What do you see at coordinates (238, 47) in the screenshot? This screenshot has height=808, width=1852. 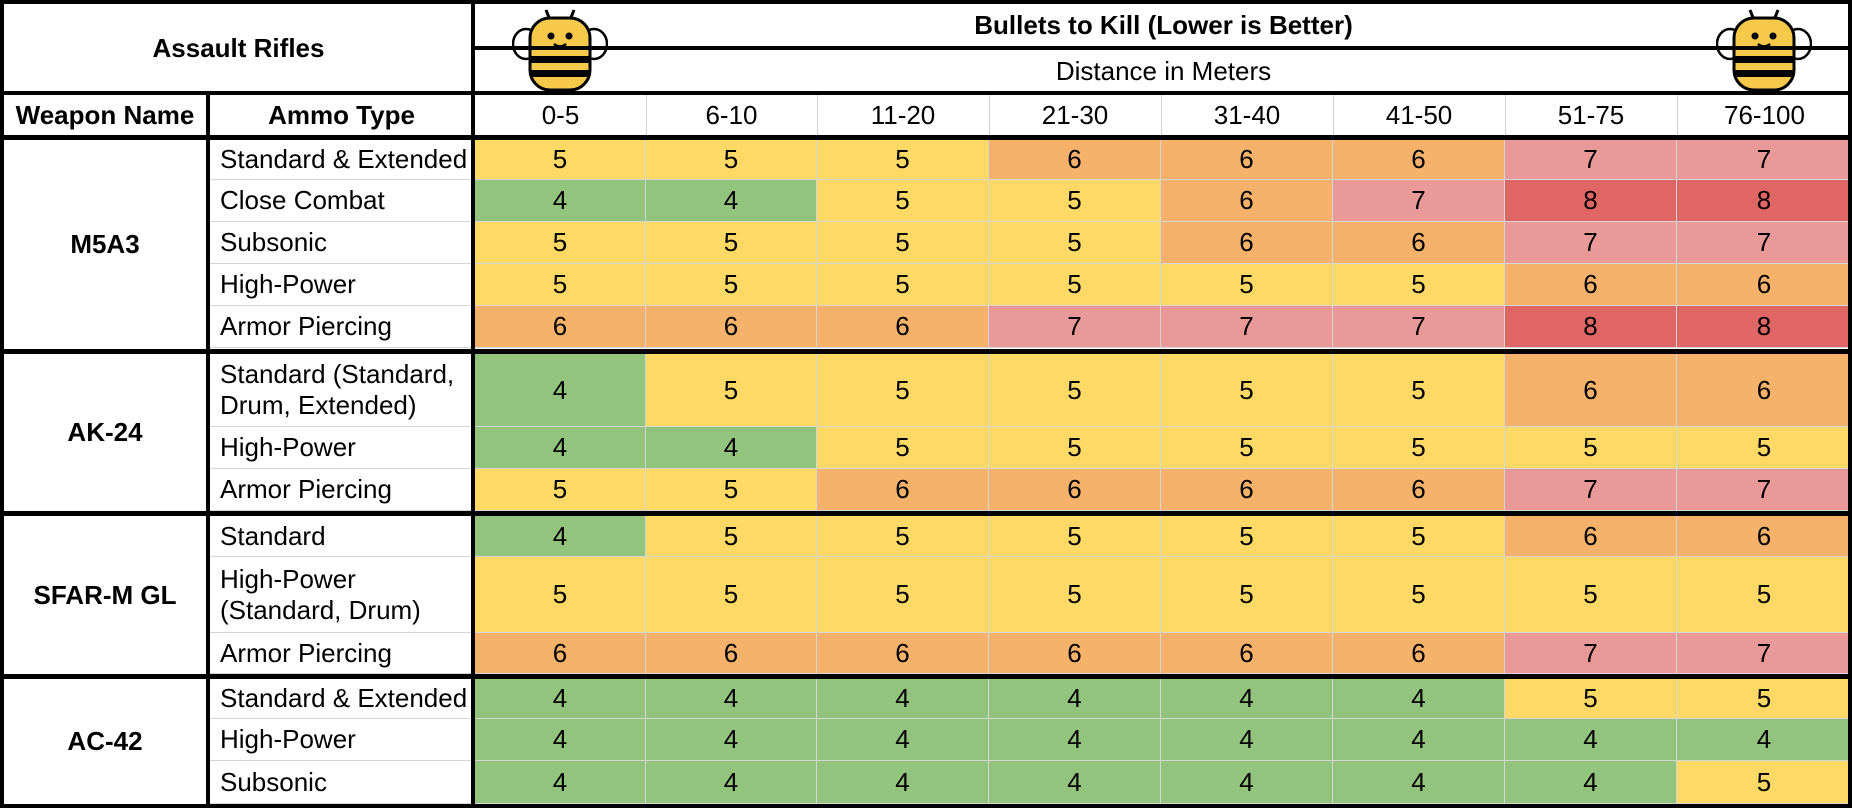 I see `category-title: Assault Rifles` at bounding box center [238, 47].